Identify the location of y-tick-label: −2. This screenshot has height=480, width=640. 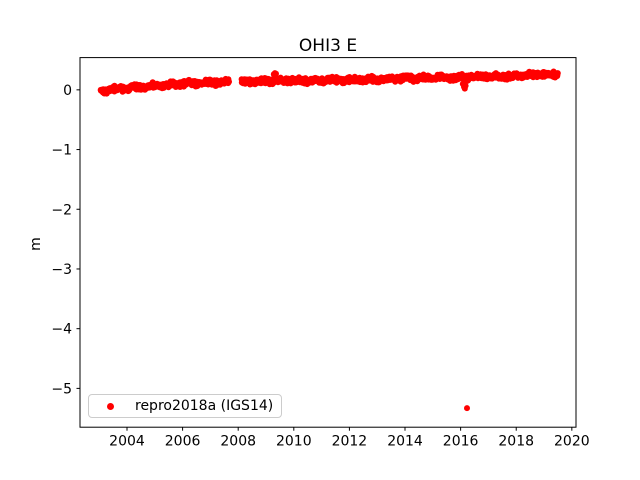
(61, 210).